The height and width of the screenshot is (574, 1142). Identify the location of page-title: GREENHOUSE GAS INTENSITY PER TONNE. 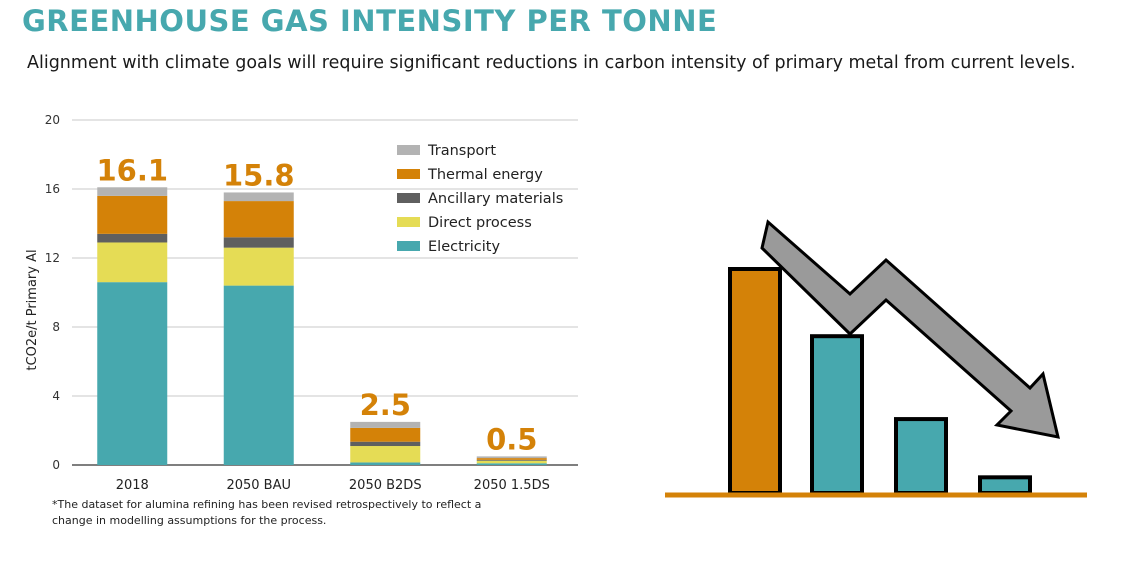
(370, 21).